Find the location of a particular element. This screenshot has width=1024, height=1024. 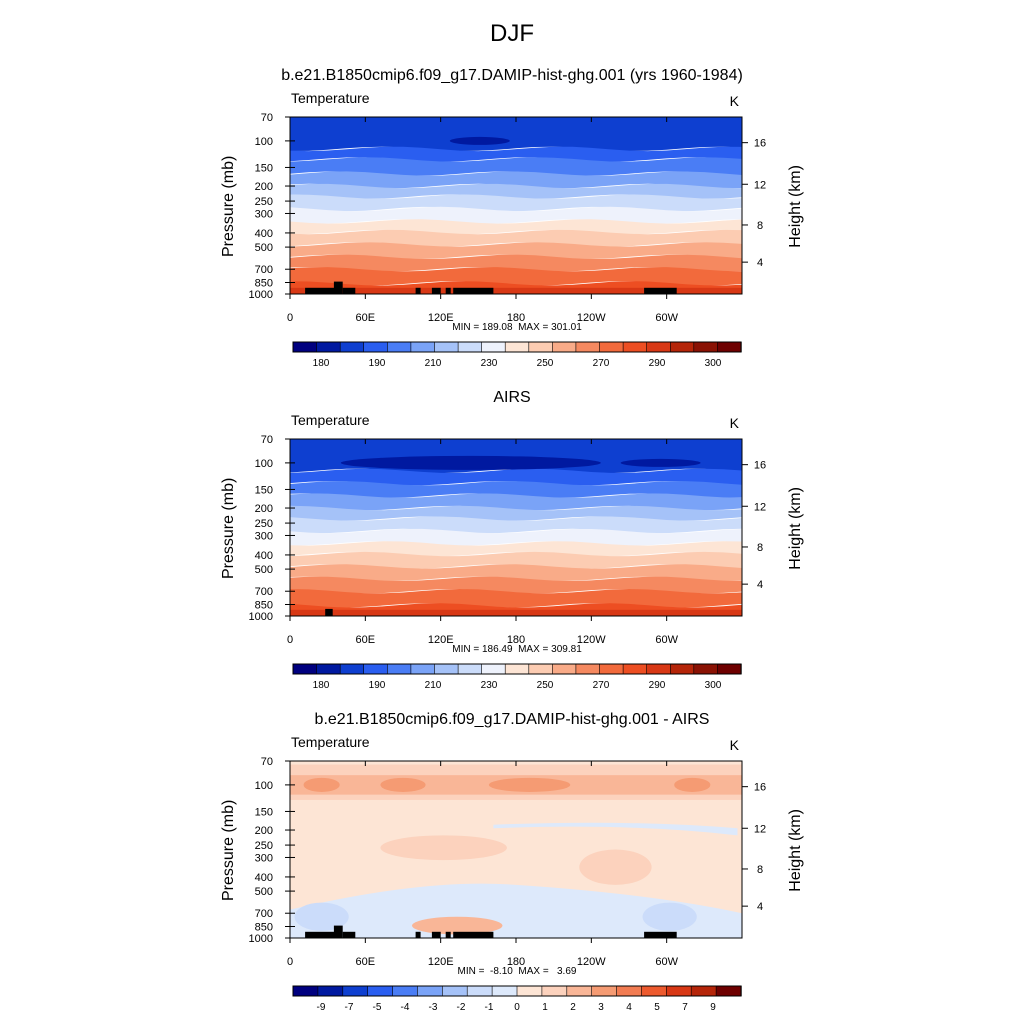

colorbar-label: 0 is located at coordinates (517, 1007).